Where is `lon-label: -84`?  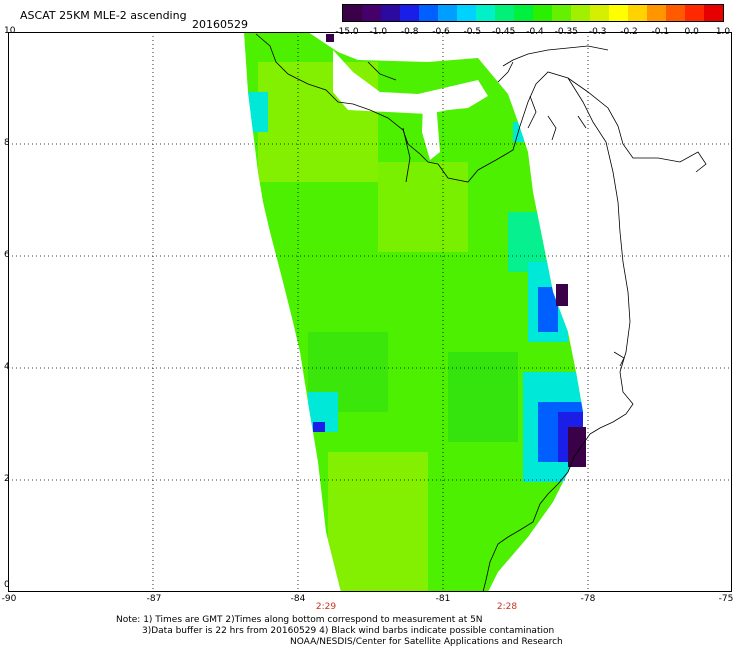
lon-label: -84 is located at coordinates (298, 599).